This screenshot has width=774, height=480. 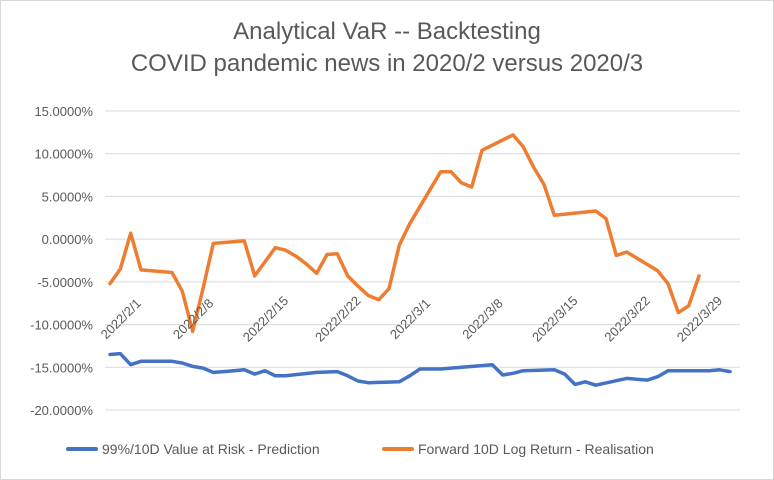 What do you see at coordinates (193, 319) in the screenshot?
I see `x-tick-label: 2022/2/8` at bounding box center [193, 319].